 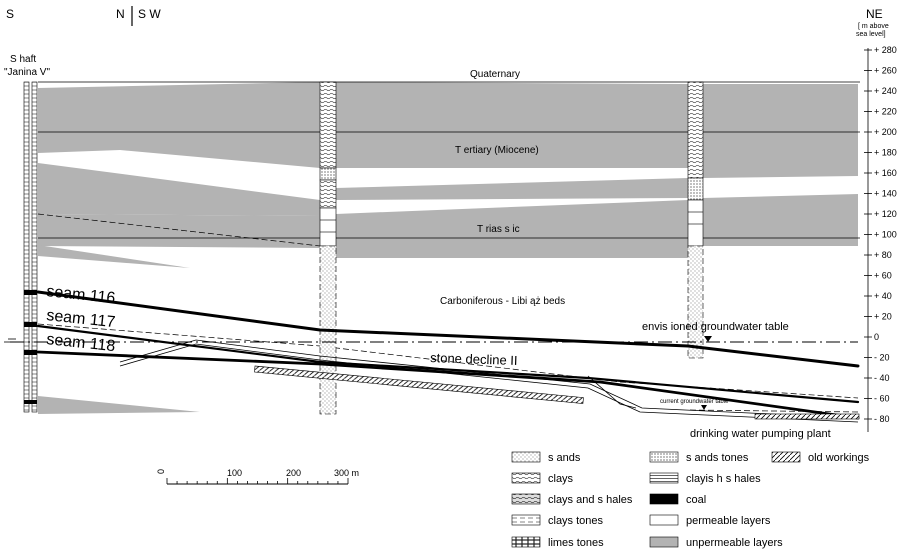 What do you see at coordinates (883, 296) in the screenshot?
I see `elevation-tick-label: + 40` at bounding box center [883, 296].